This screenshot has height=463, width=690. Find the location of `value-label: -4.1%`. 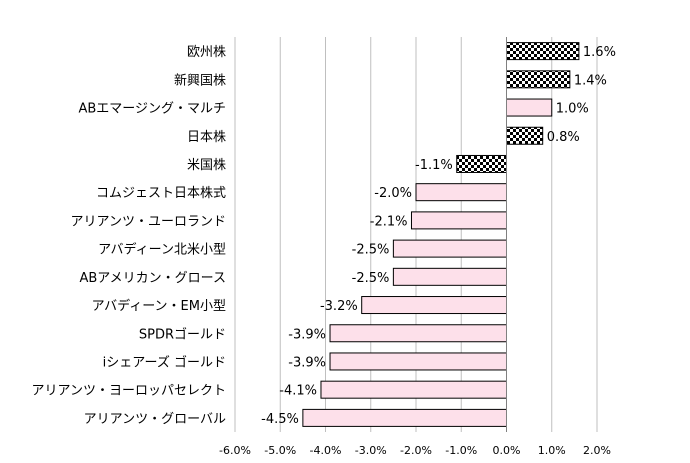

value-label: -4.1% is located at coordinates (298, 391).